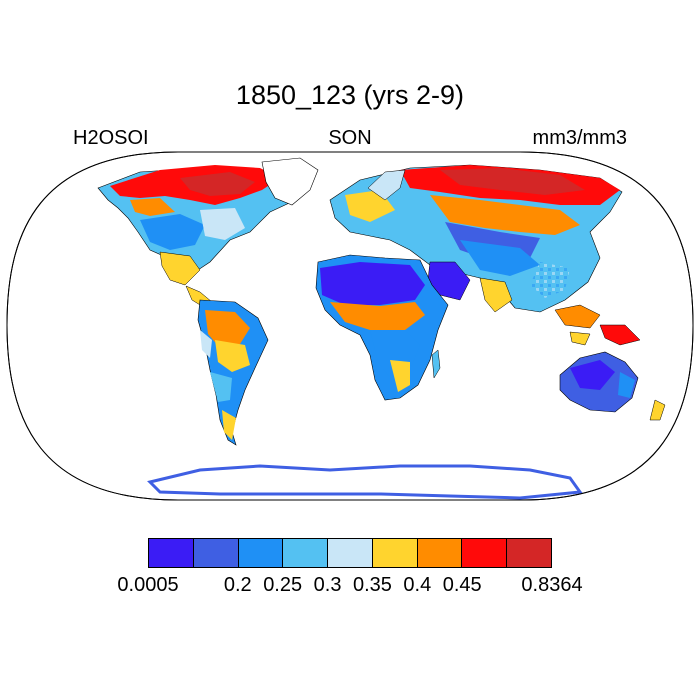 Image resolution: width=700 pixels, height=700 pixels. Describe the element at coordinates (462, 585) in the screenshot. I see `colorbar-tick-label: 0.45` at that location.